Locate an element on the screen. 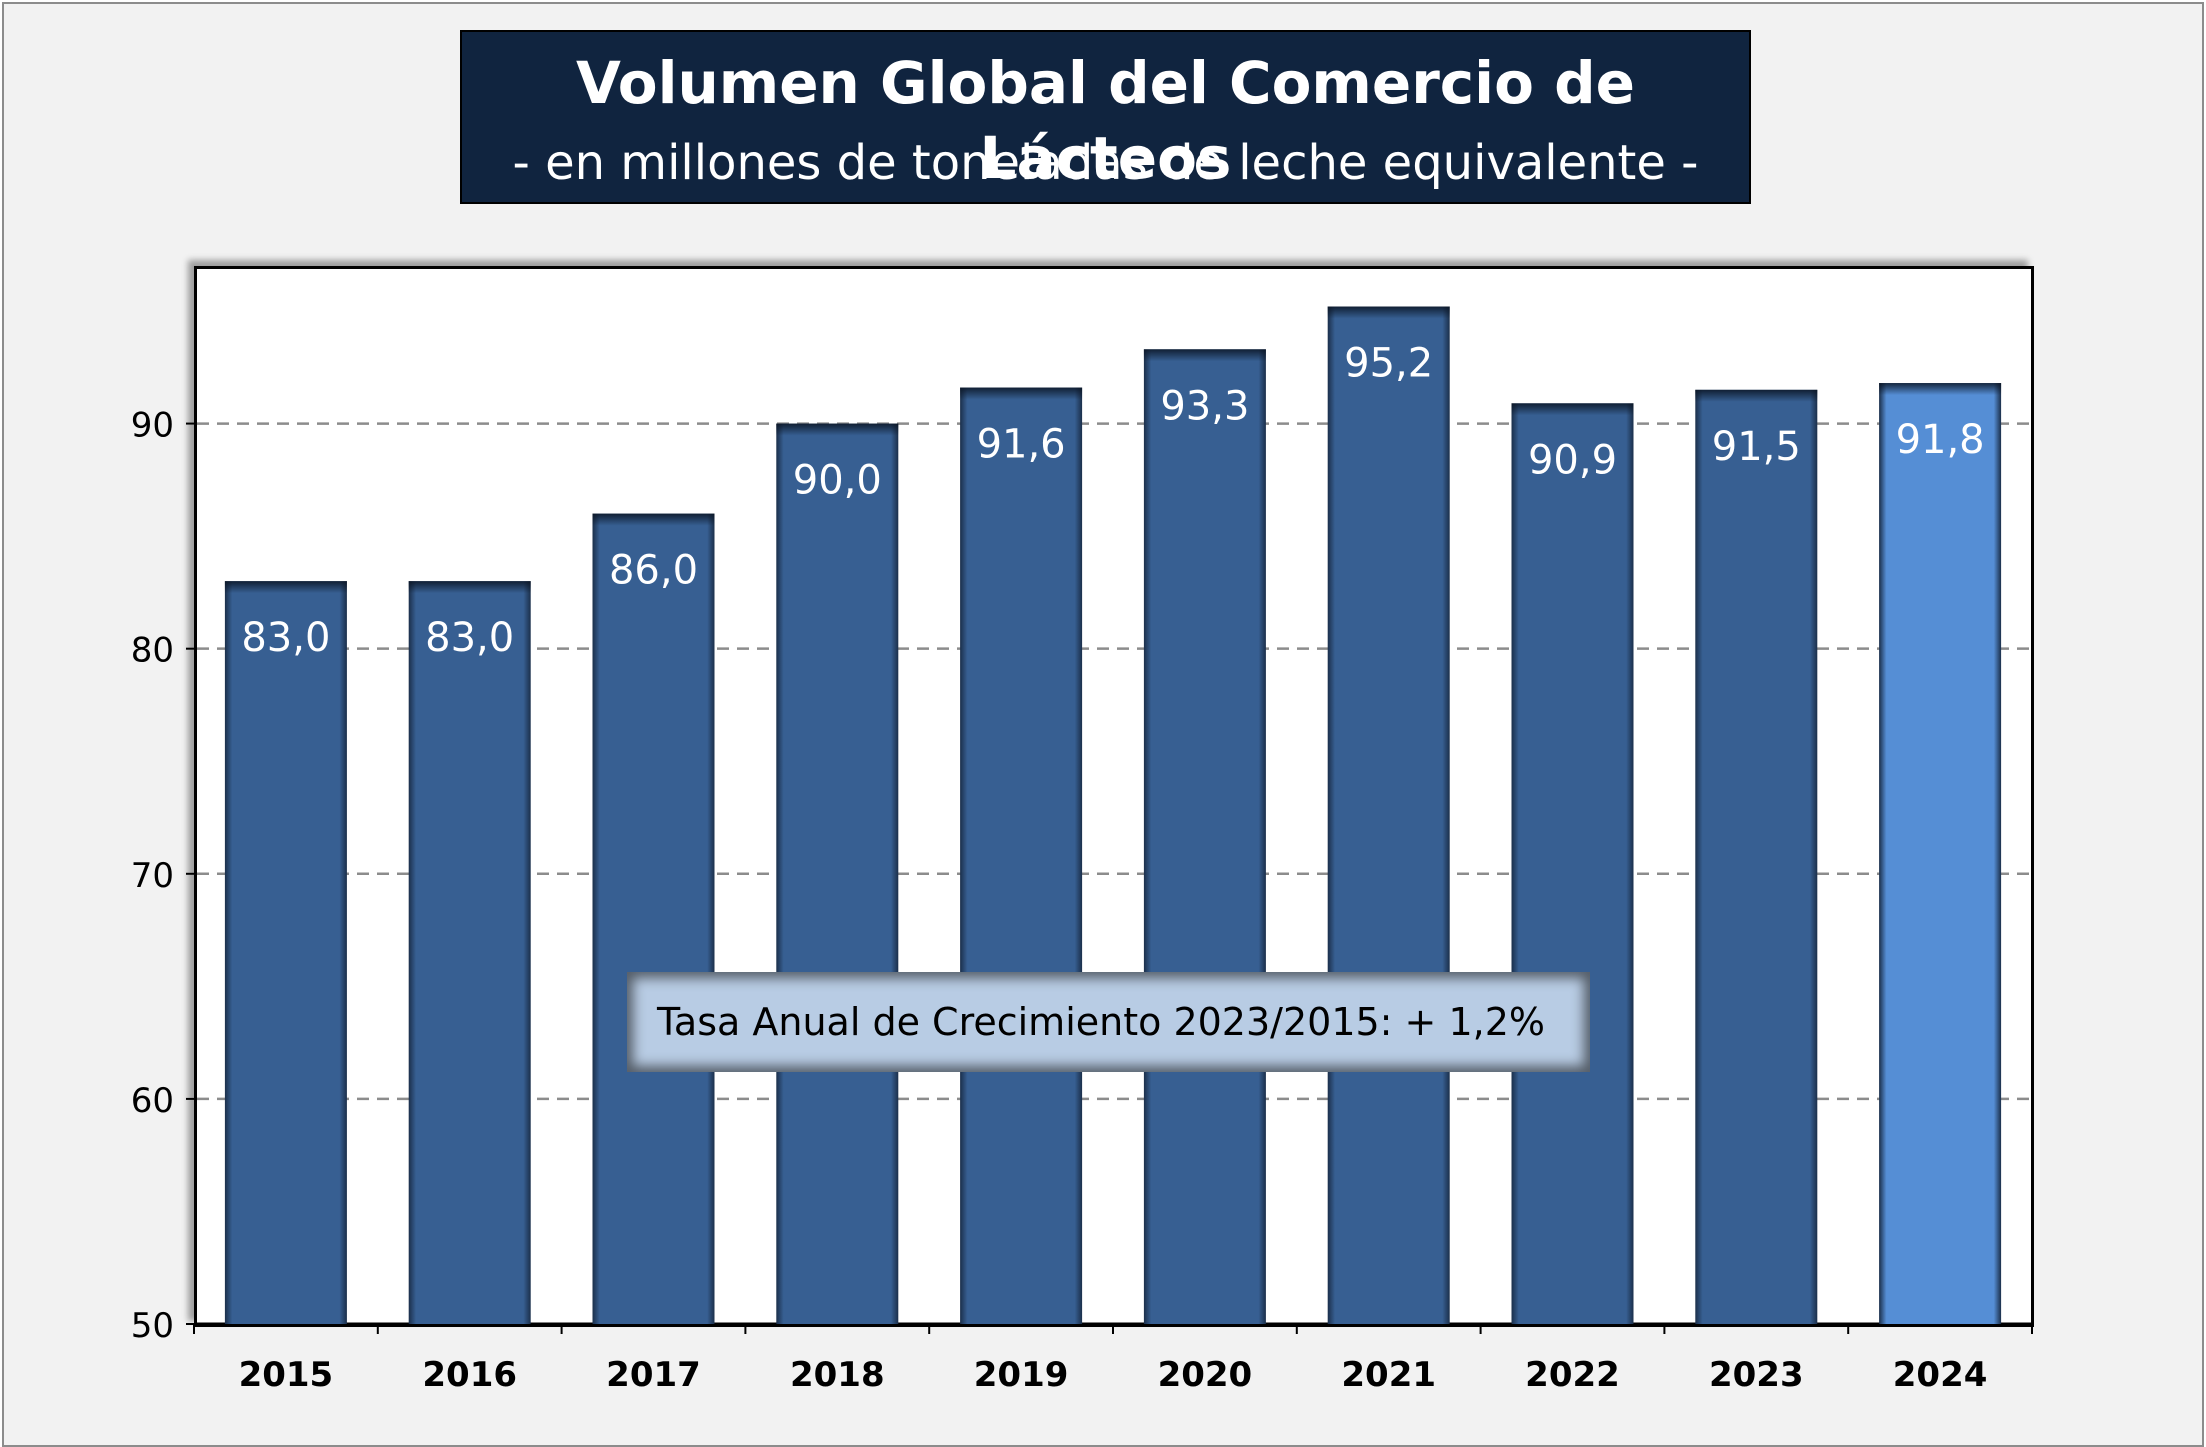  data-label-2015: 83,0 is located at coordinates (285, 638).